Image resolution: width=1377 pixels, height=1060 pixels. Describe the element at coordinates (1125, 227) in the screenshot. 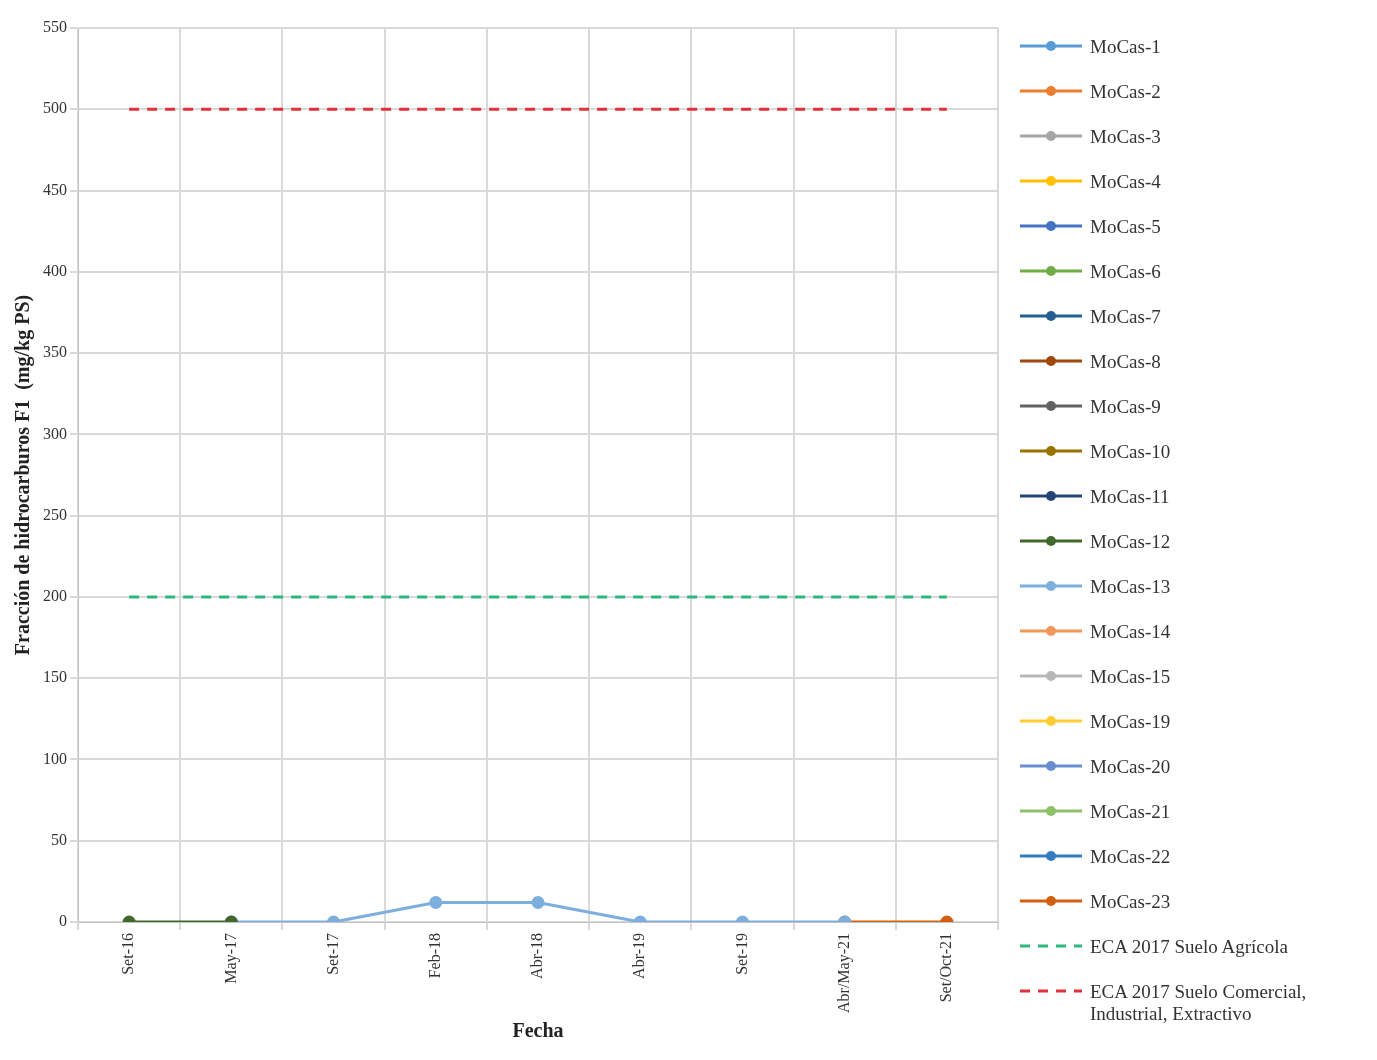

I see `legend-label: MoCas-5` at that location.